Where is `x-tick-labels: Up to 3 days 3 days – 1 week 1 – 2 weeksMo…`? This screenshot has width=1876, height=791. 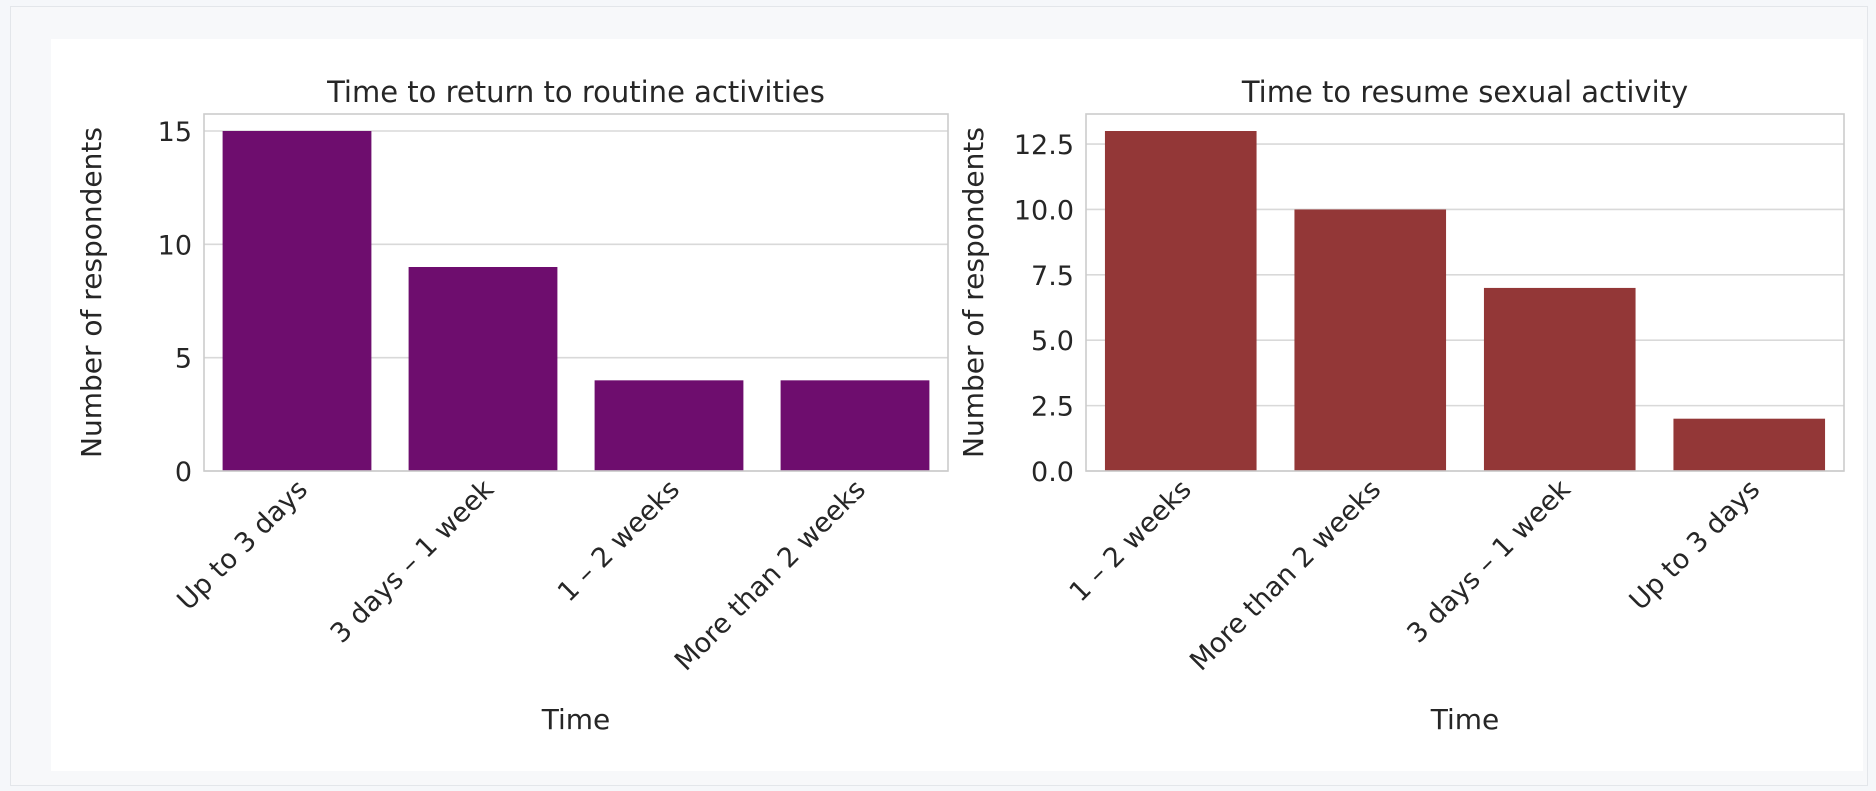 x-tick-labels: Up to 3 days 3 days – 1 week 1 – 2 weeksMo… is located at coordinates (521, 575).